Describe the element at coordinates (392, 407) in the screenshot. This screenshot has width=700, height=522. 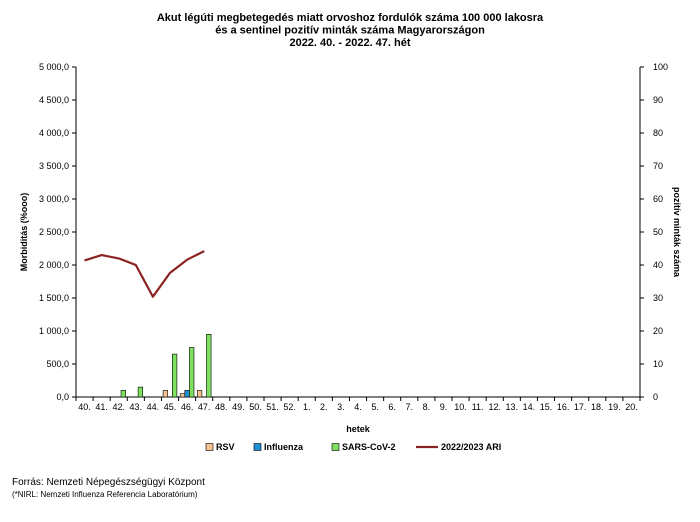
I see `x-tick-label: 6.` at that location.